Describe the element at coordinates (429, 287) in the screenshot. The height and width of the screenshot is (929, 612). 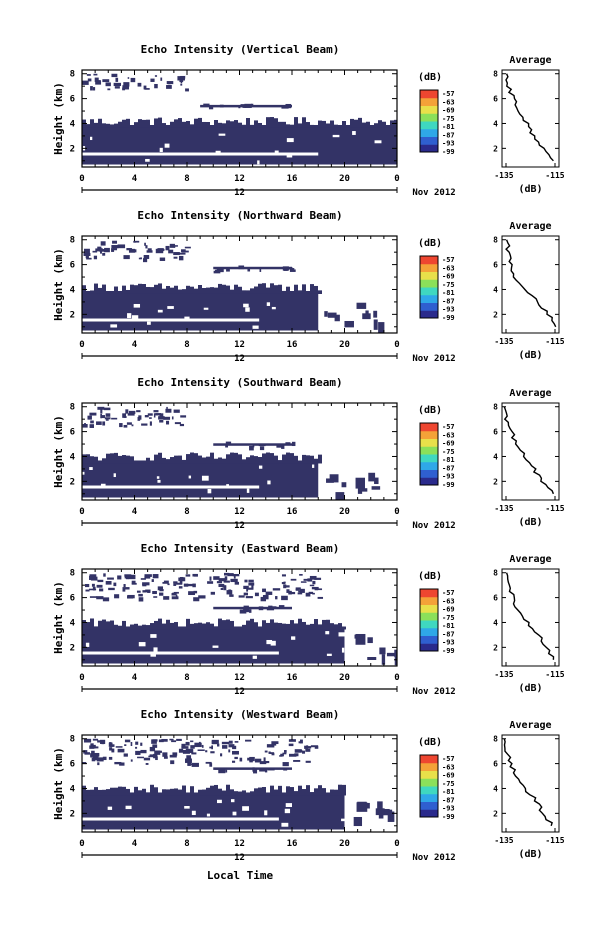
I see `colorbar-frame` at that location.